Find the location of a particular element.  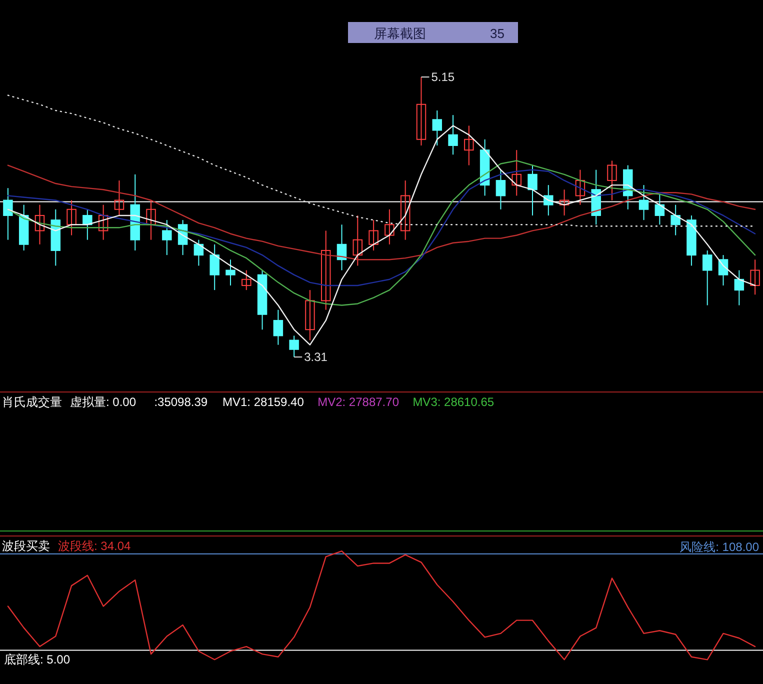

text: MV2: 27887.70 is located at coordinates (359, 402).